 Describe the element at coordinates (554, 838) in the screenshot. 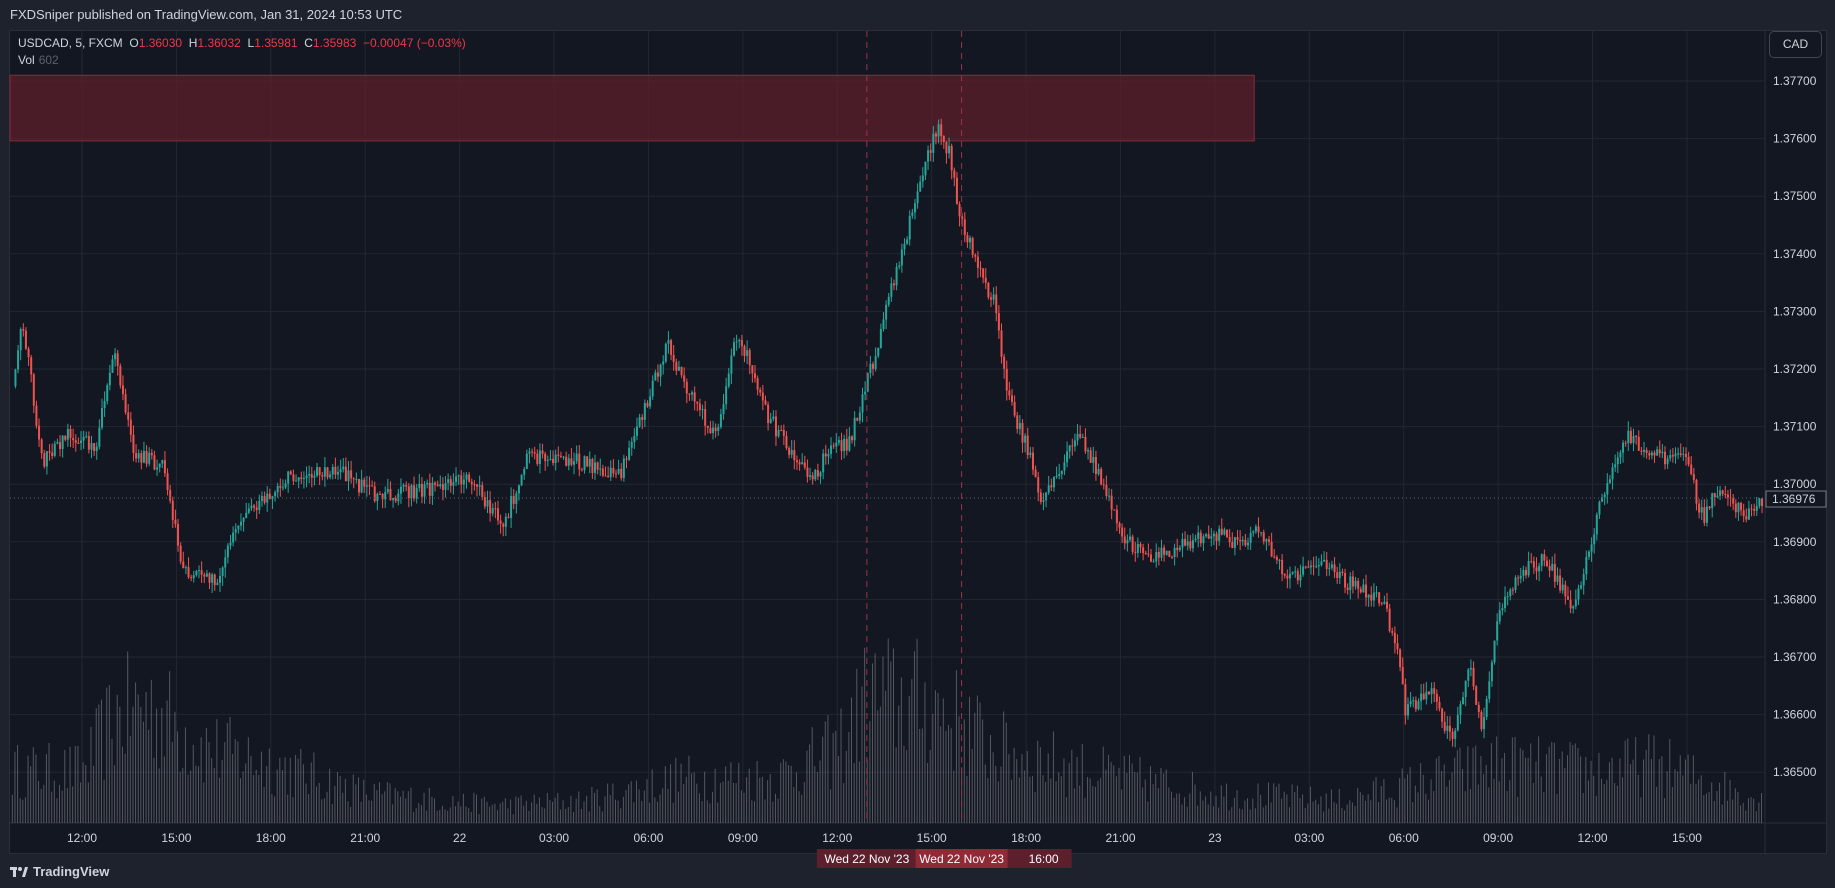

I see `time-tick-label: 03:00` at that location.